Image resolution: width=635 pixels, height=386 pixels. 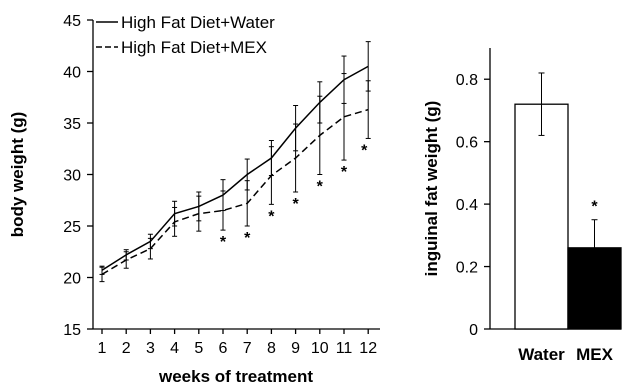 What do you see at coordinates (247, 348) in the screenshot?
I see `x-tick-label: 7` at bounding box center [247, 348].